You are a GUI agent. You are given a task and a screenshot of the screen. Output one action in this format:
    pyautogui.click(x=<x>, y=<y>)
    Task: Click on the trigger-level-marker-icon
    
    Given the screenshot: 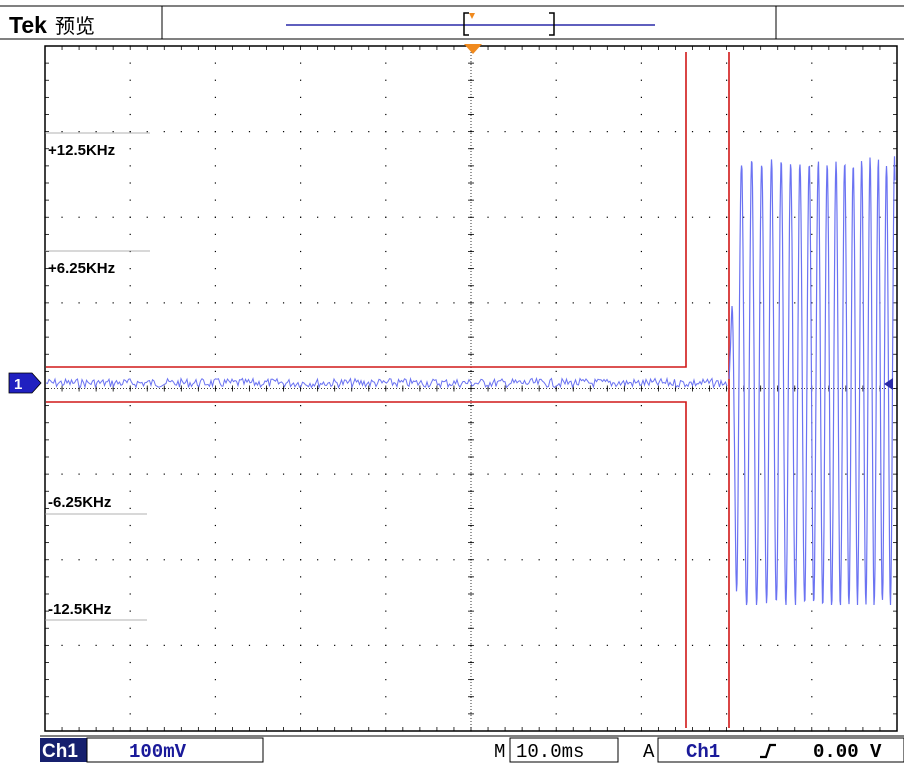 What is the action you would take?
    pyautogui.click(x=888, y=384)
    